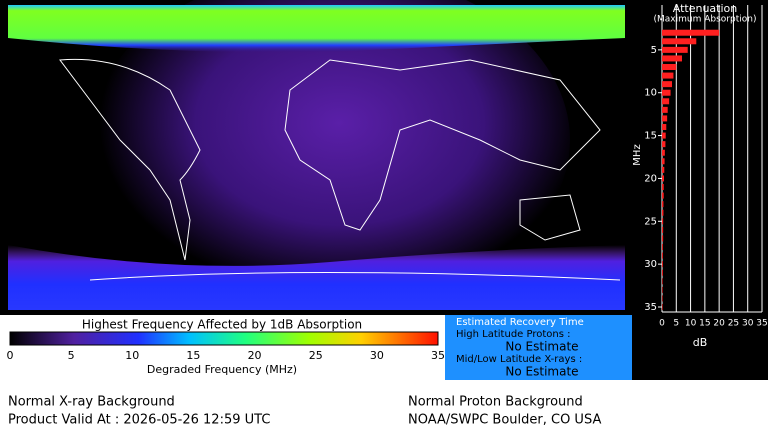 This screenshot has width=768, height=433. What do you see at coordinates (519, 359) in the screenshot?
I see `recovery-label: Mid/Low Latitude X-rays :` at bounding box center [519, 359].